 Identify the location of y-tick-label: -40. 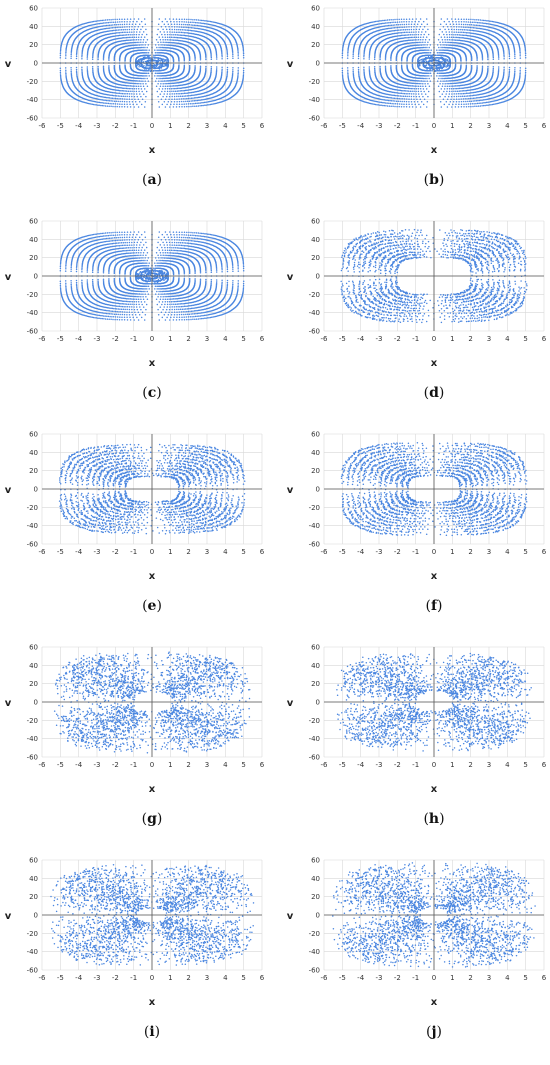
(32, 100).